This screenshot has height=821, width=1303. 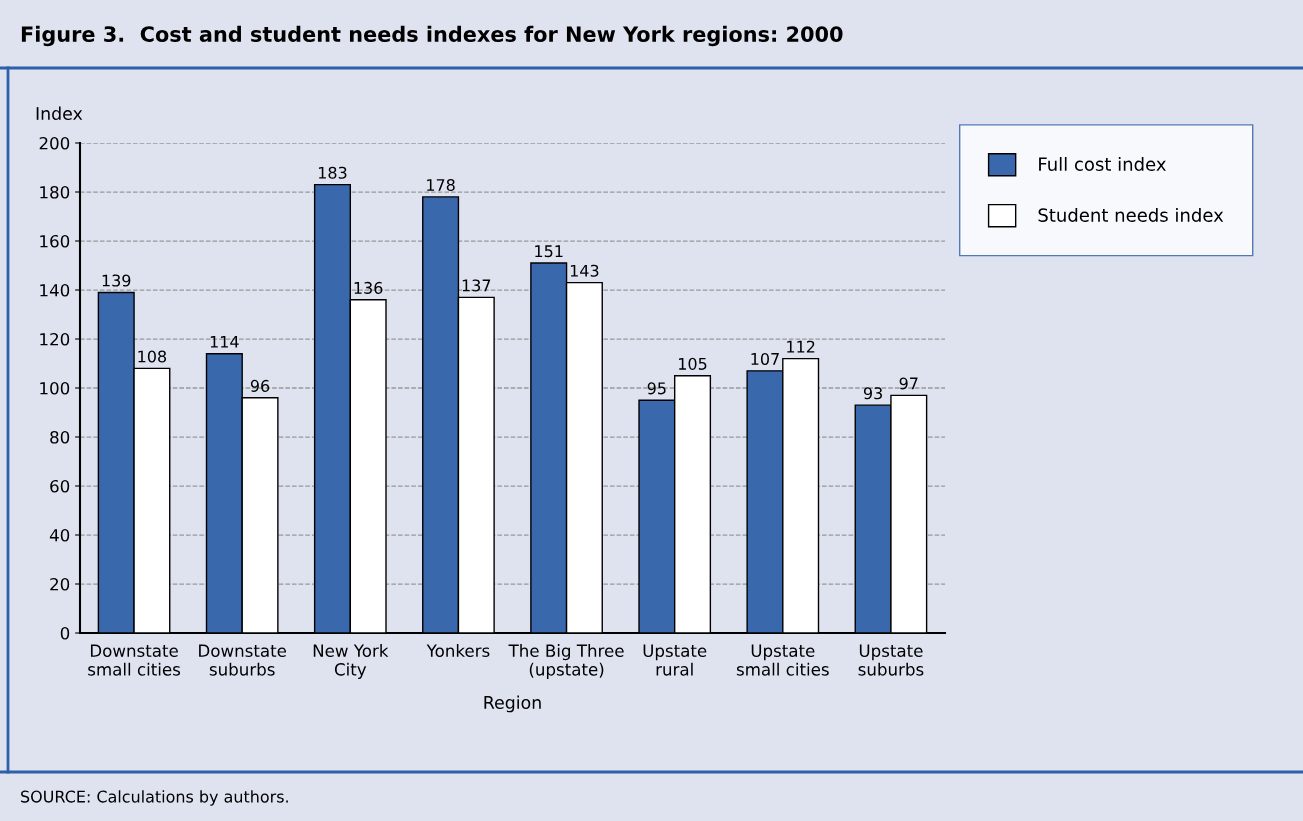 I want to click on data-label: 139, so click(x=116, y=280).